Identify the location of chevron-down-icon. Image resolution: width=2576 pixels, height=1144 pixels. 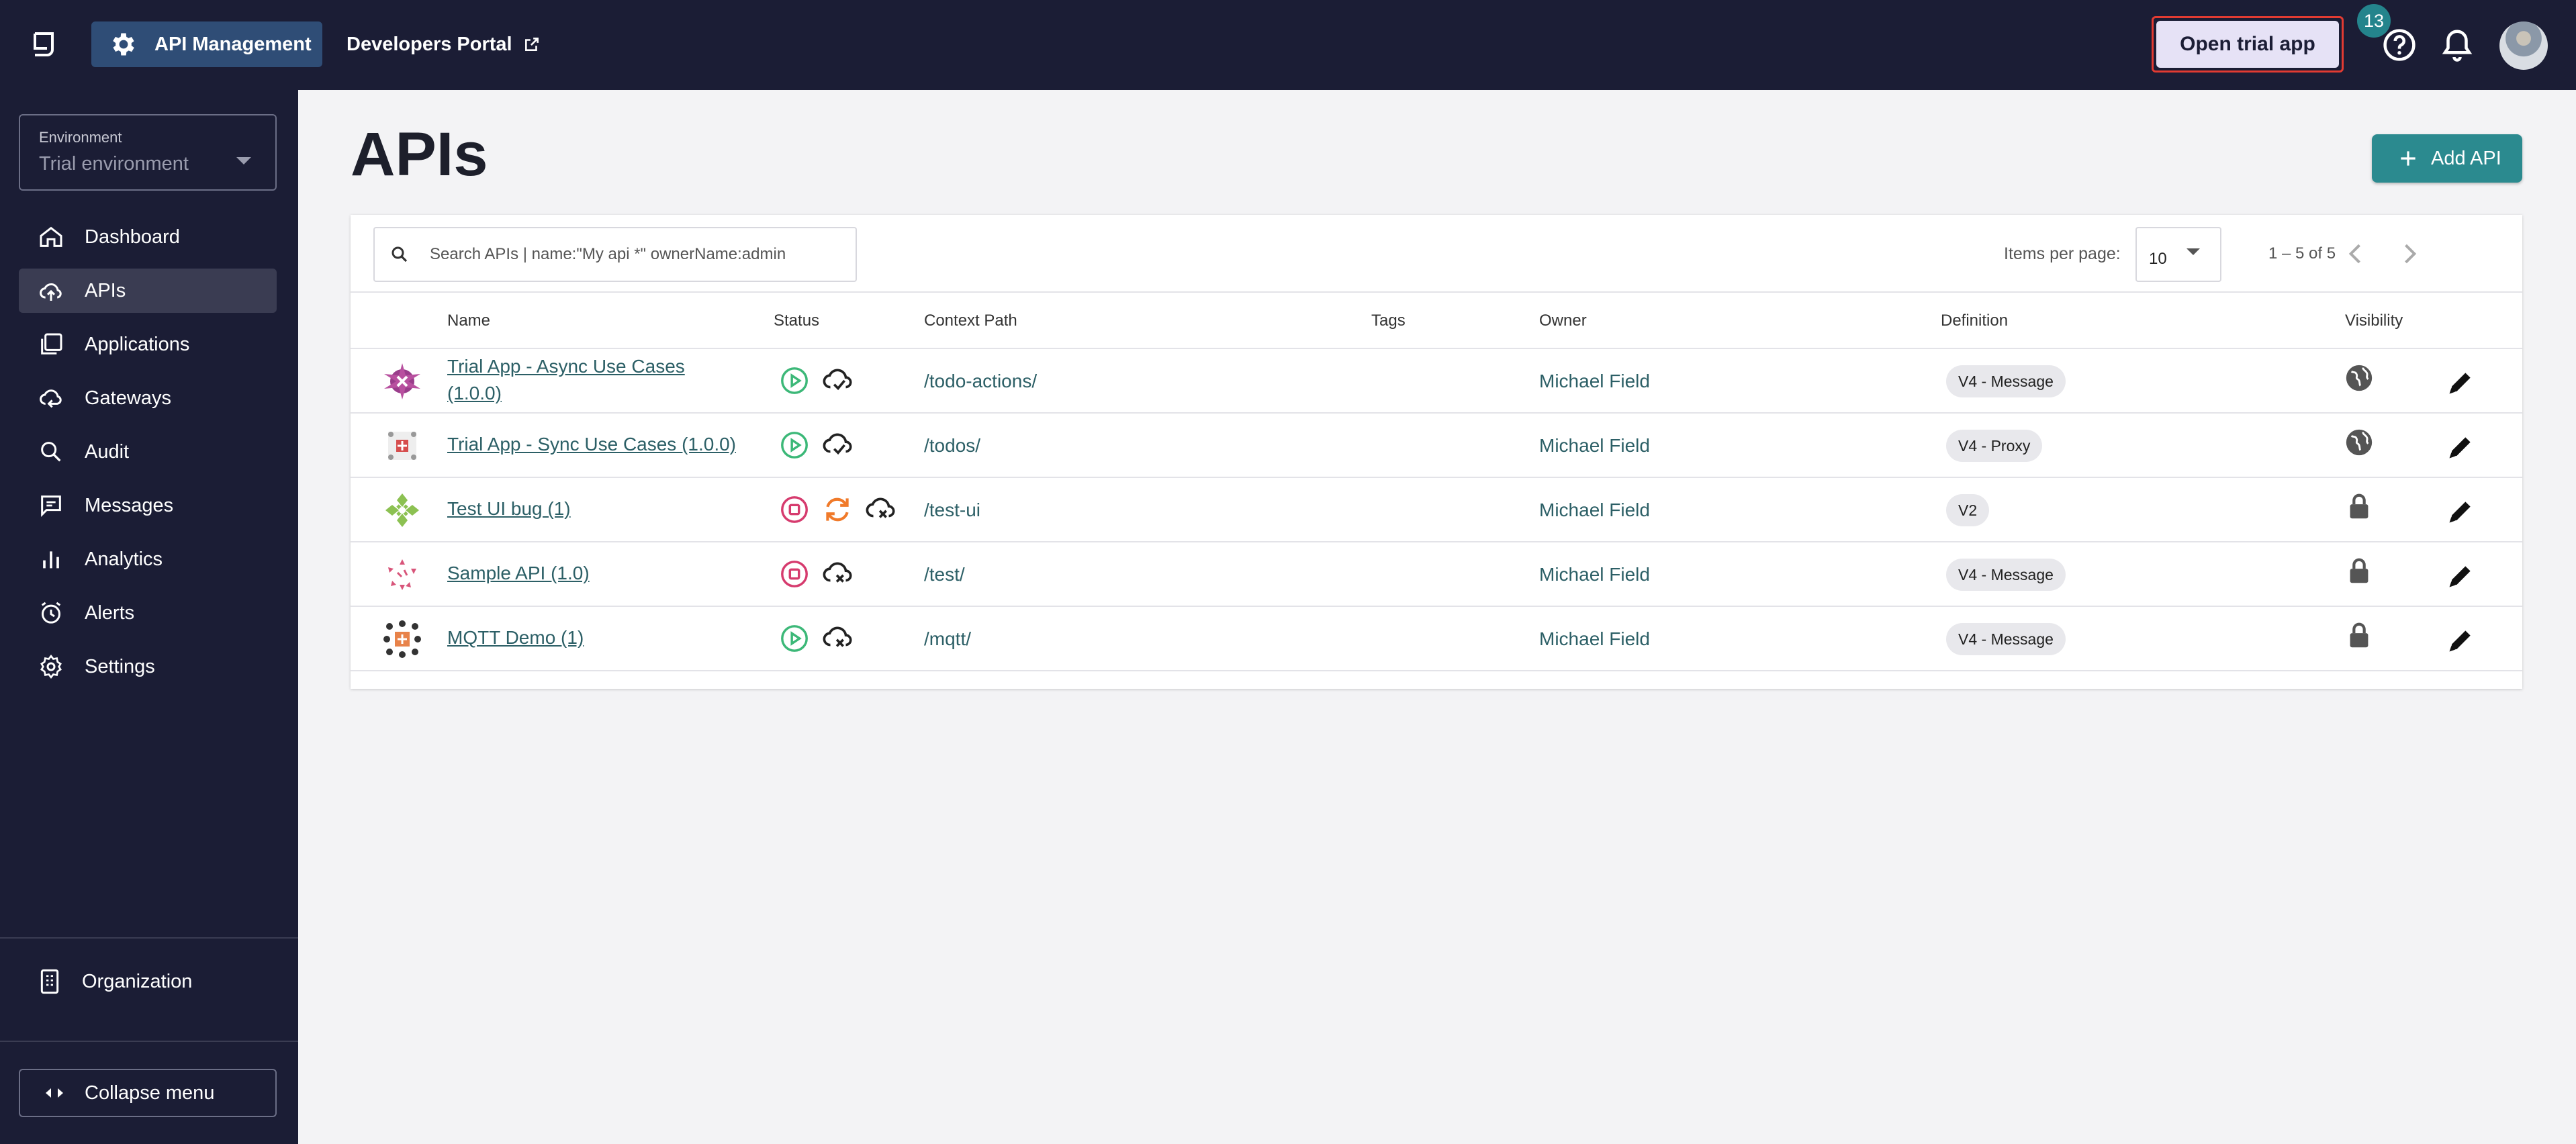
(2193, 251).